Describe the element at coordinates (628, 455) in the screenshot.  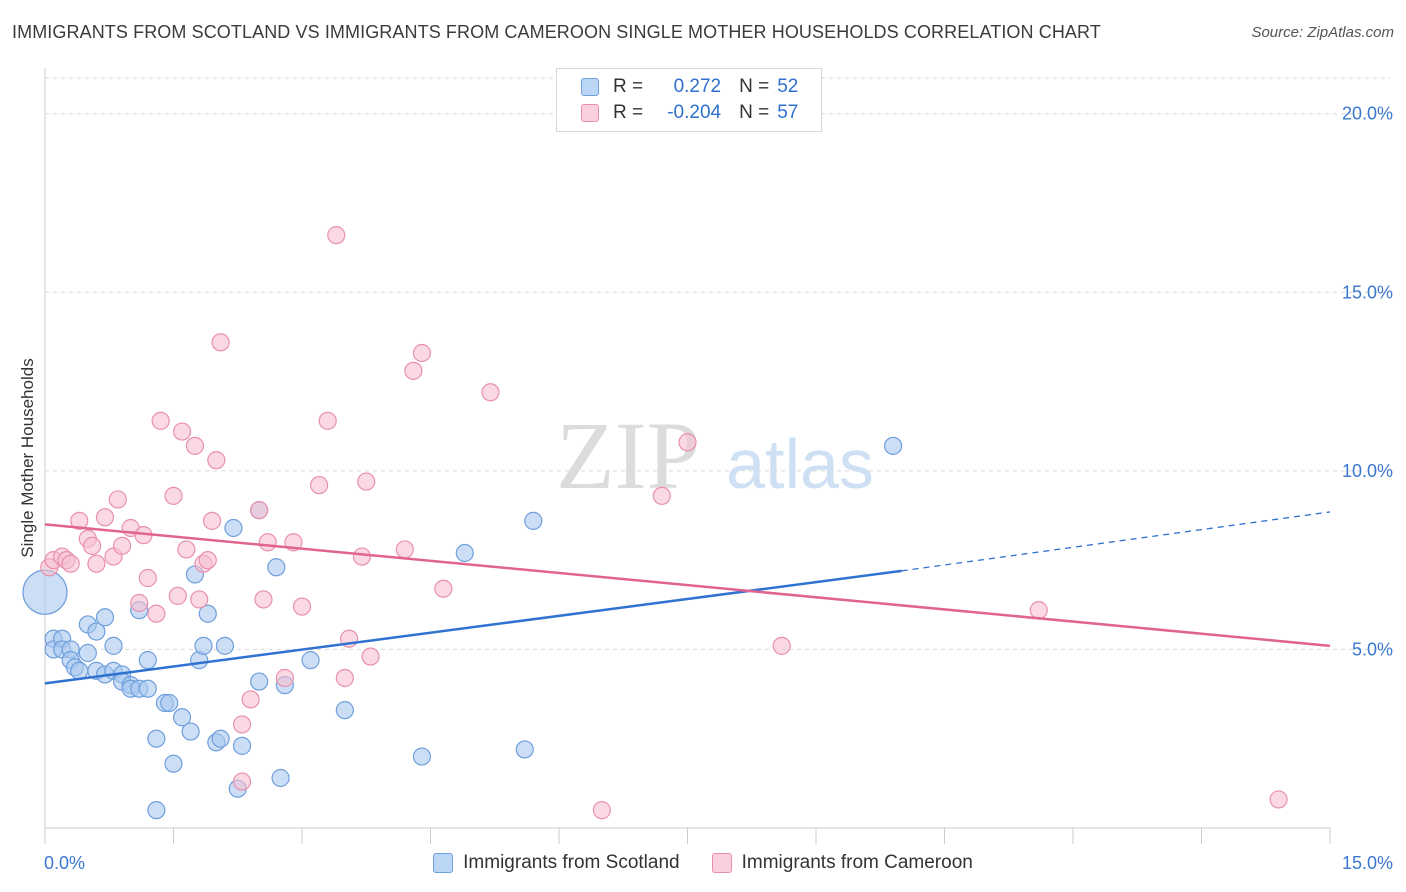
I see `watermark-zip: ZIP` at that location.